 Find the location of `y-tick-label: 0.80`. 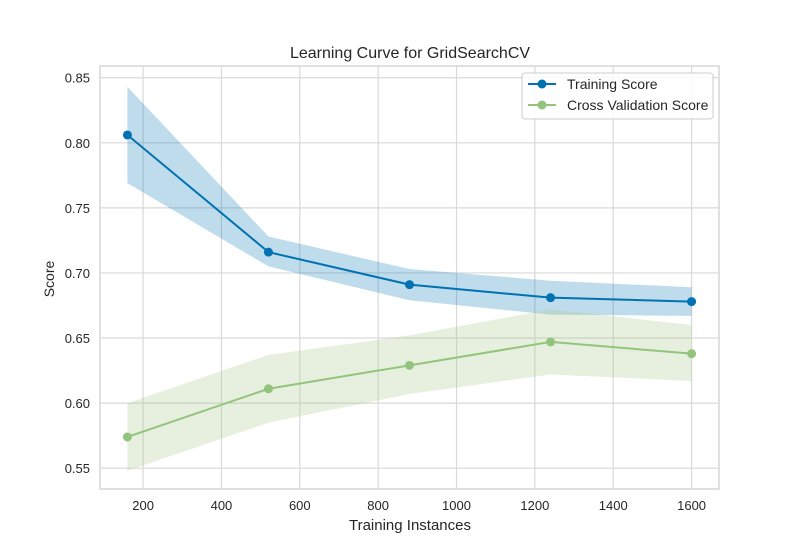

y-tick-label: 0.80 is located at coordinates (77, 143).